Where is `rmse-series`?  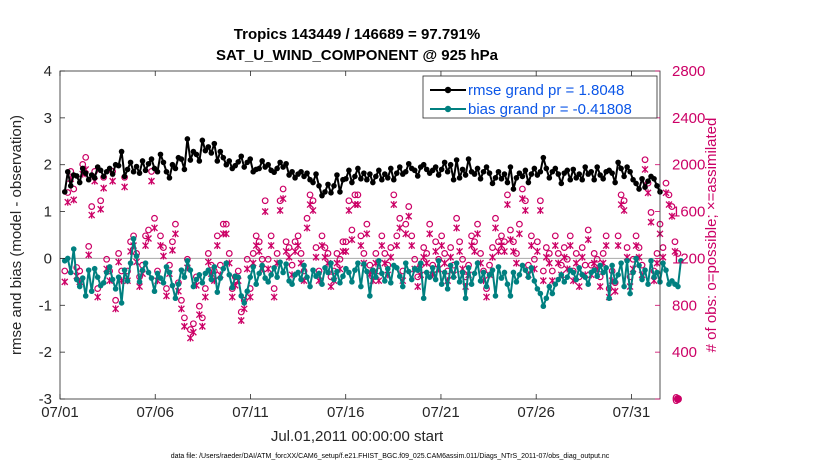 rmse-series is located at coordinates (362, 167).